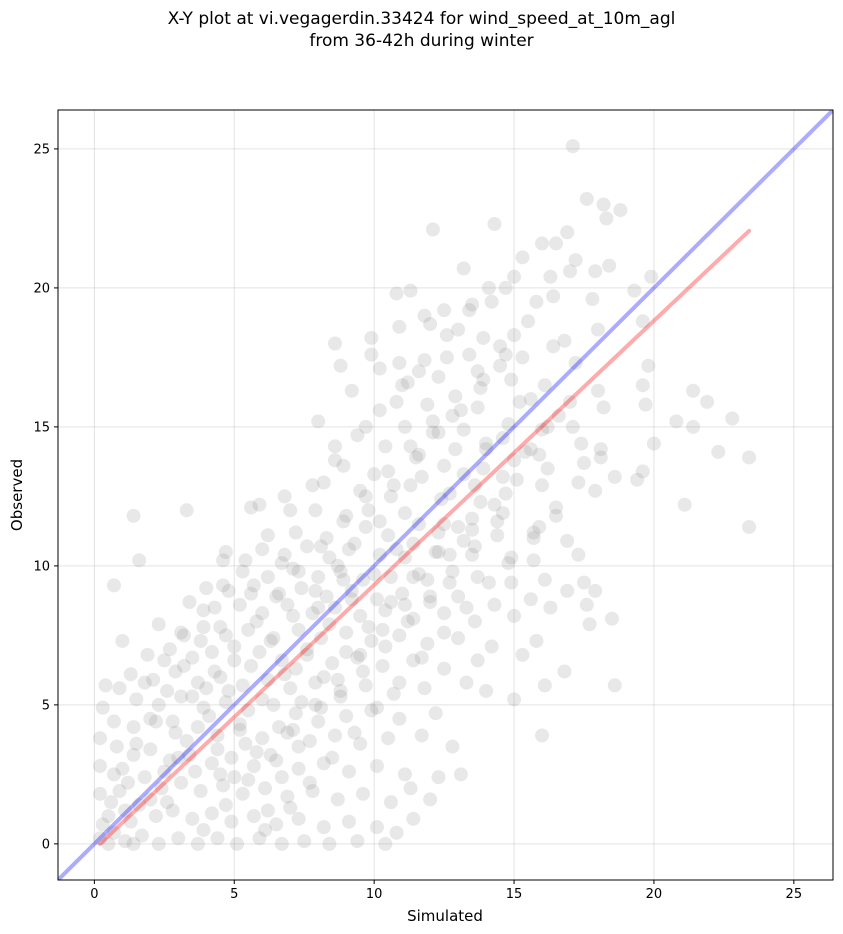  What do you see at coordinates (794, 894) in the screenshot?
I see `x-tick-label: 25` at bounding box center [794, 894].